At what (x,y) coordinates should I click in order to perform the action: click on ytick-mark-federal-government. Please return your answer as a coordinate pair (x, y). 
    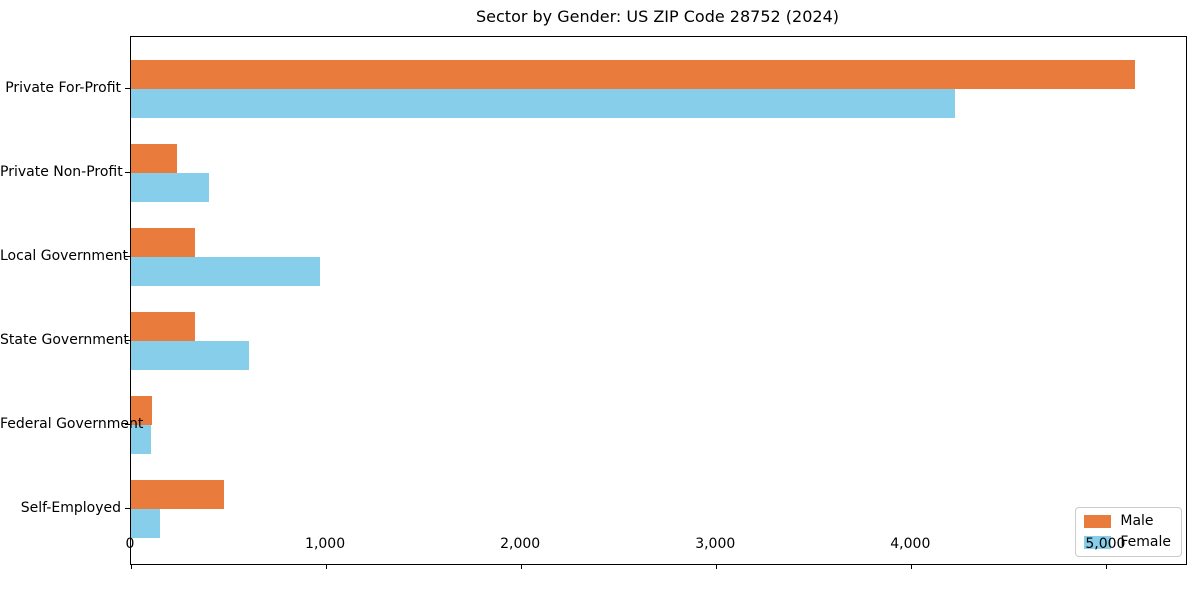
    Looking at the image, I should click on (127, 424).